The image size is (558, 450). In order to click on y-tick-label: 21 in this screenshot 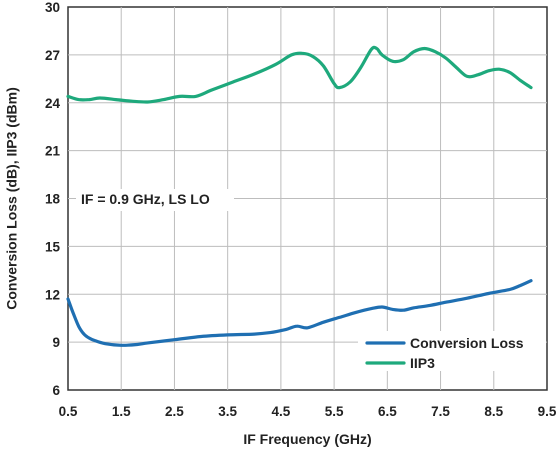, I will do `click(53, 151)`.